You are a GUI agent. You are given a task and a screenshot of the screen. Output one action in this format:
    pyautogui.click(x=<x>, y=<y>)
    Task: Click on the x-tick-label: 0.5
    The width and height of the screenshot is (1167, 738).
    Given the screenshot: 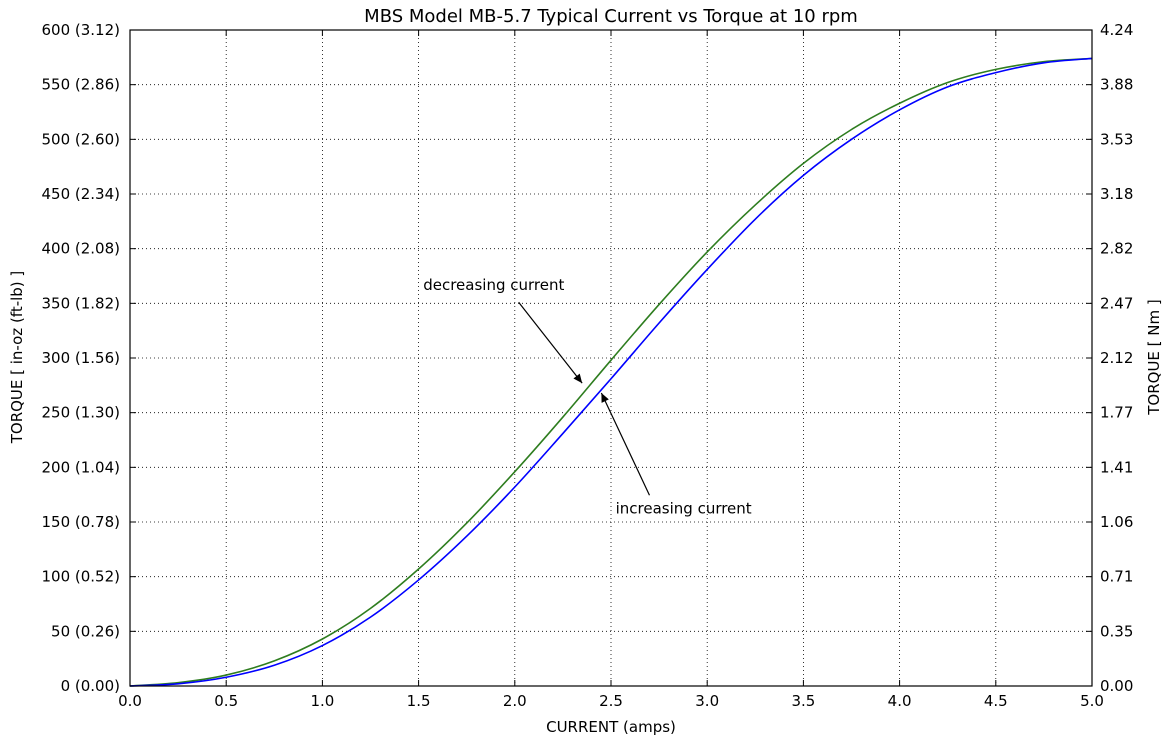 What is the action you would take?
    pyautogui.click(x=226, y=701)
    